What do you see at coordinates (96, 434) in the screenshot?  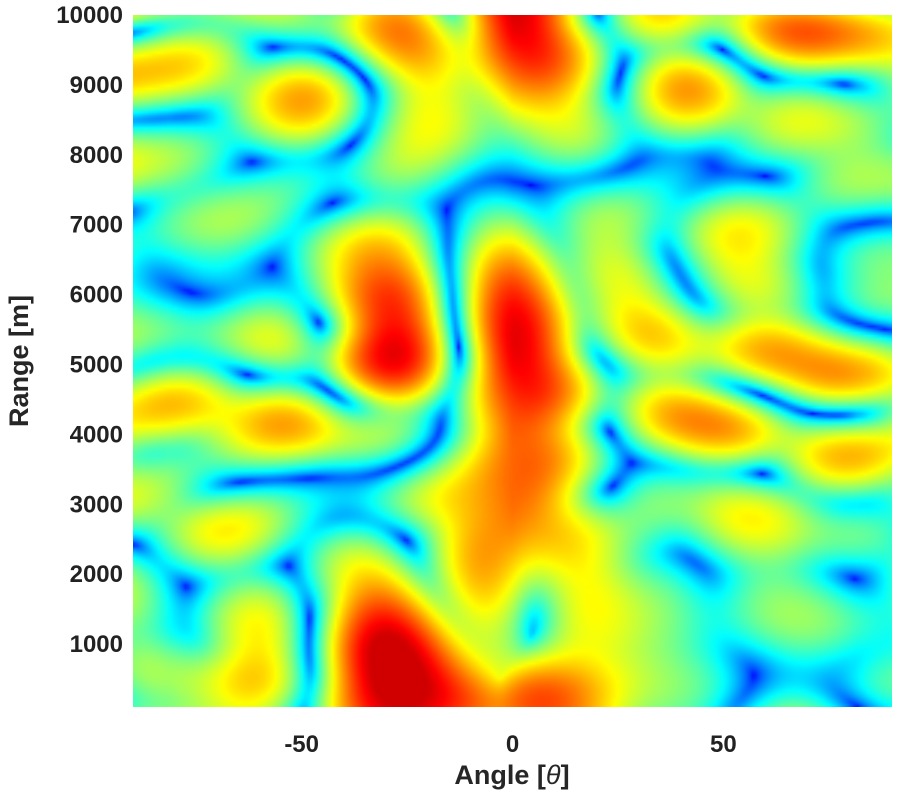 I see `y-tick-label: 4000` at bounding box center [96, 434].